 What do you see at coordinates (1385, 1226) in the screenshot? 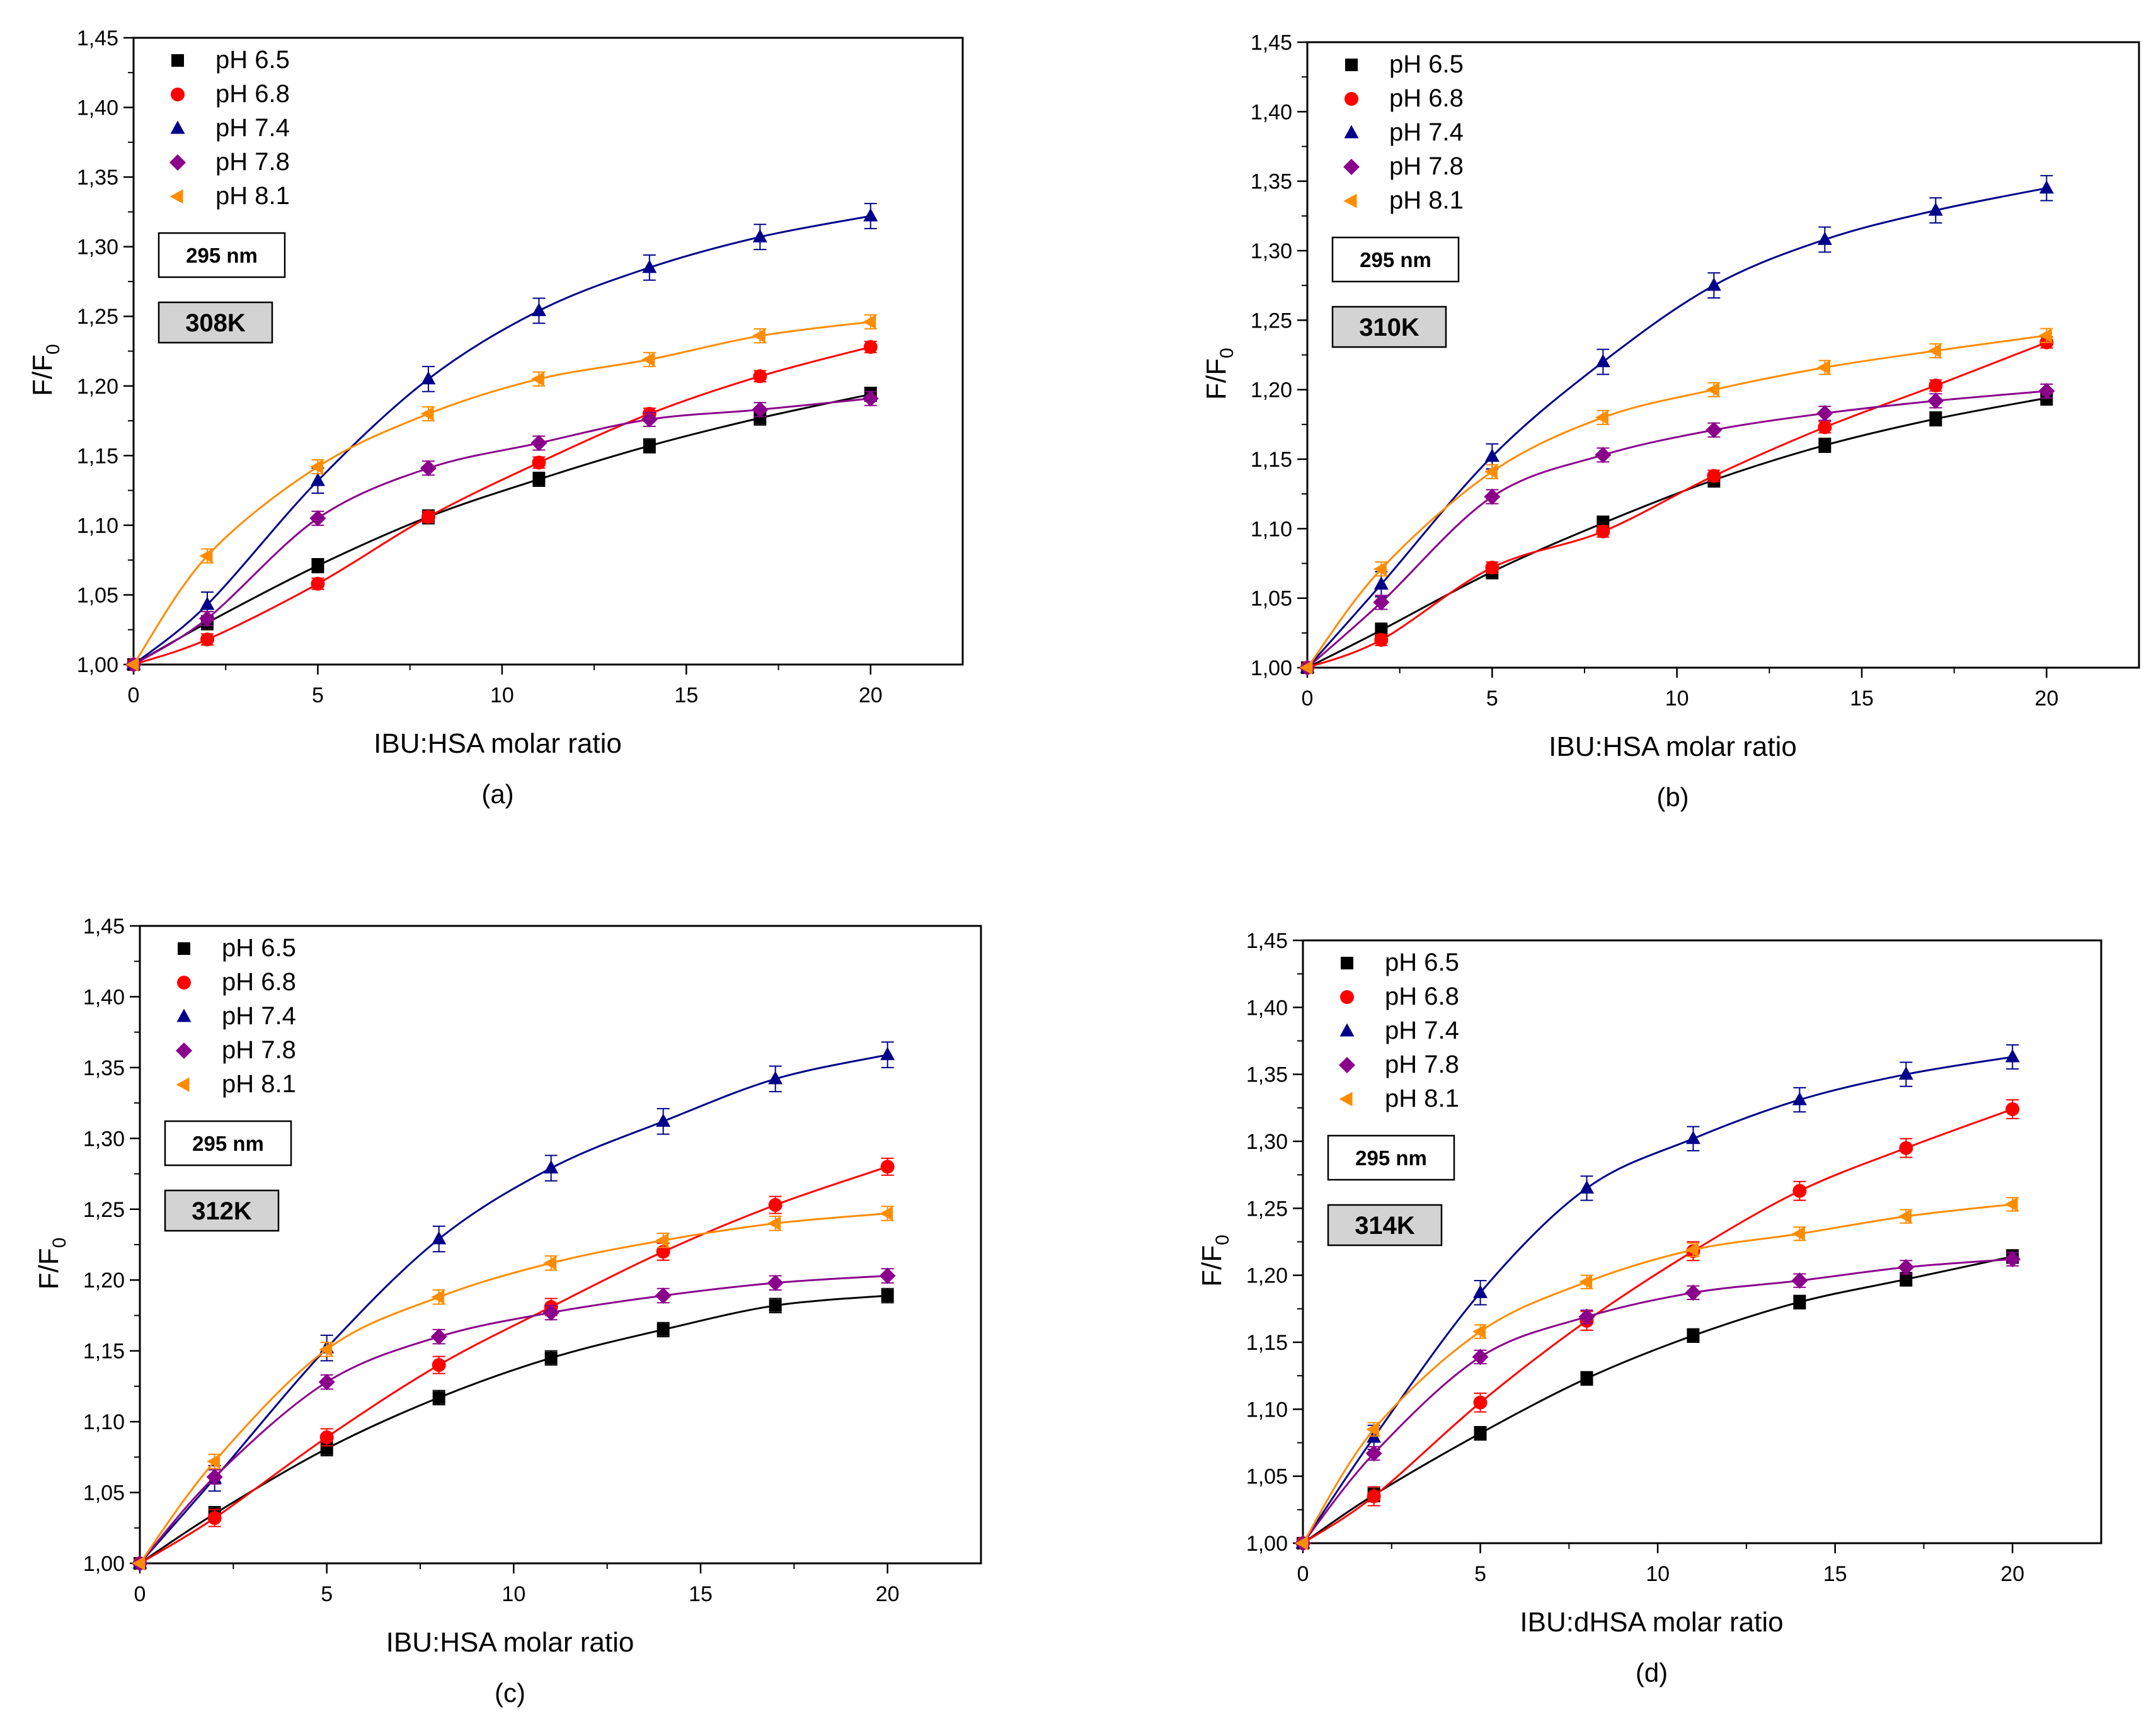
I see `temperature-label: 314K` at bounding box center [1385, 1226].